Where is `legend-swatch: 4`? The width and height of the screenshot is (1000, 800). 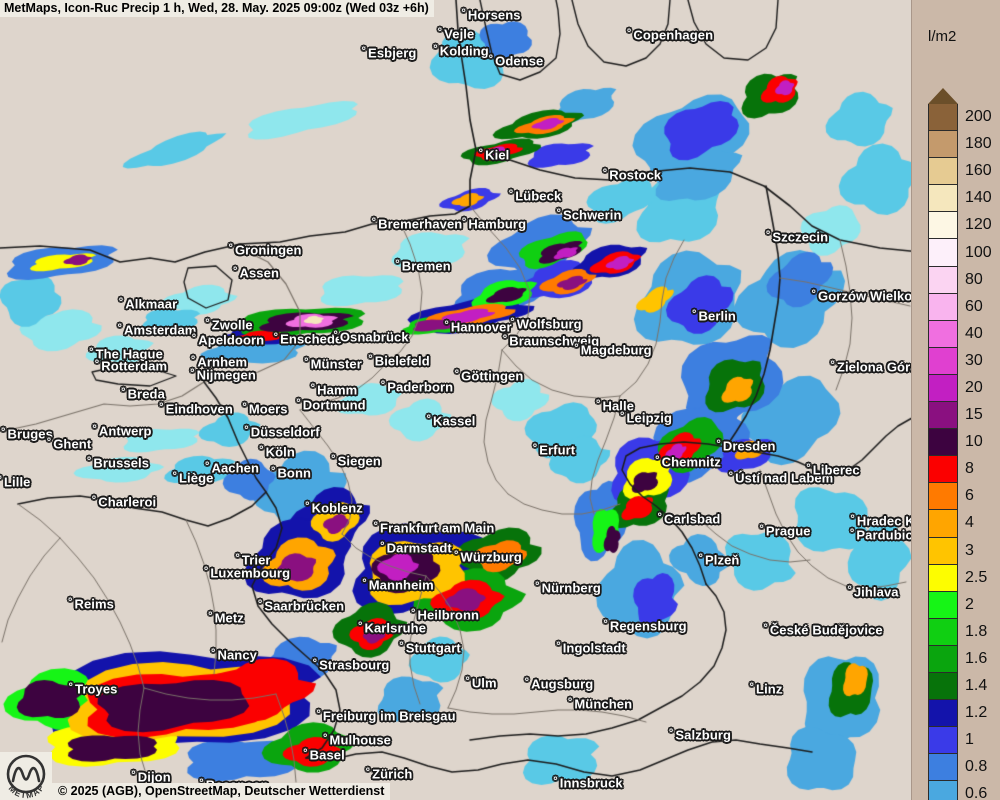
legend-swatch: 4 is located at coordinates (951, 524).